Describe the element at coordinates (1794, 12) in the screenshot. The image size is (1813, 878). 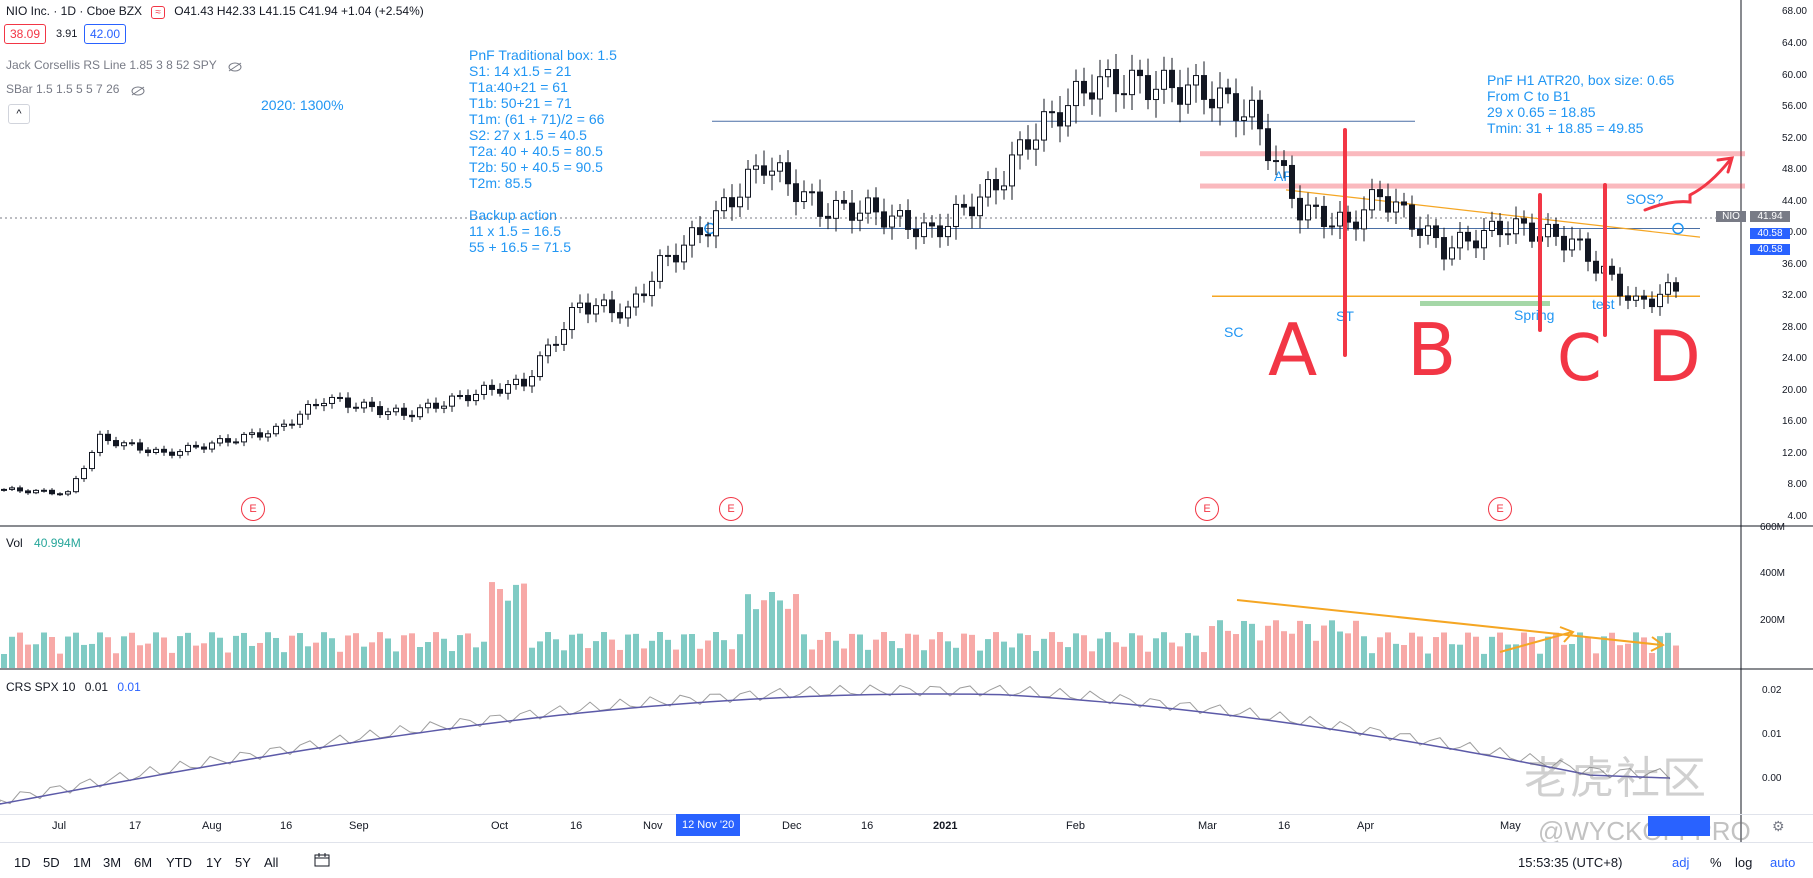
I see `price-axis-label: 68.00` at that location.